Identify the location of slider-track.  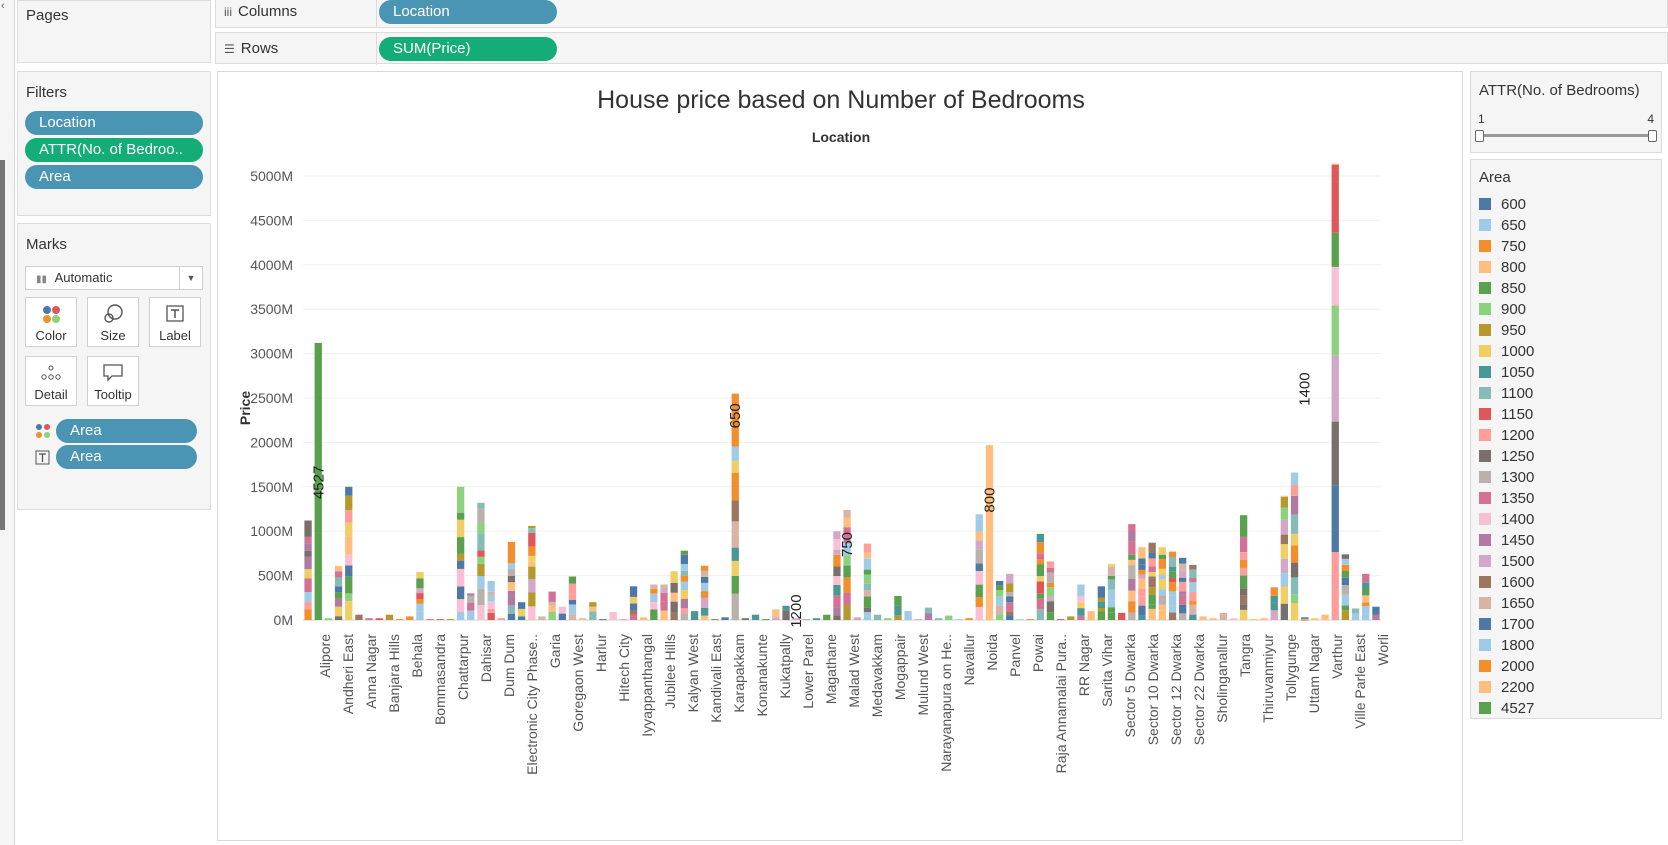
(1566, 135).